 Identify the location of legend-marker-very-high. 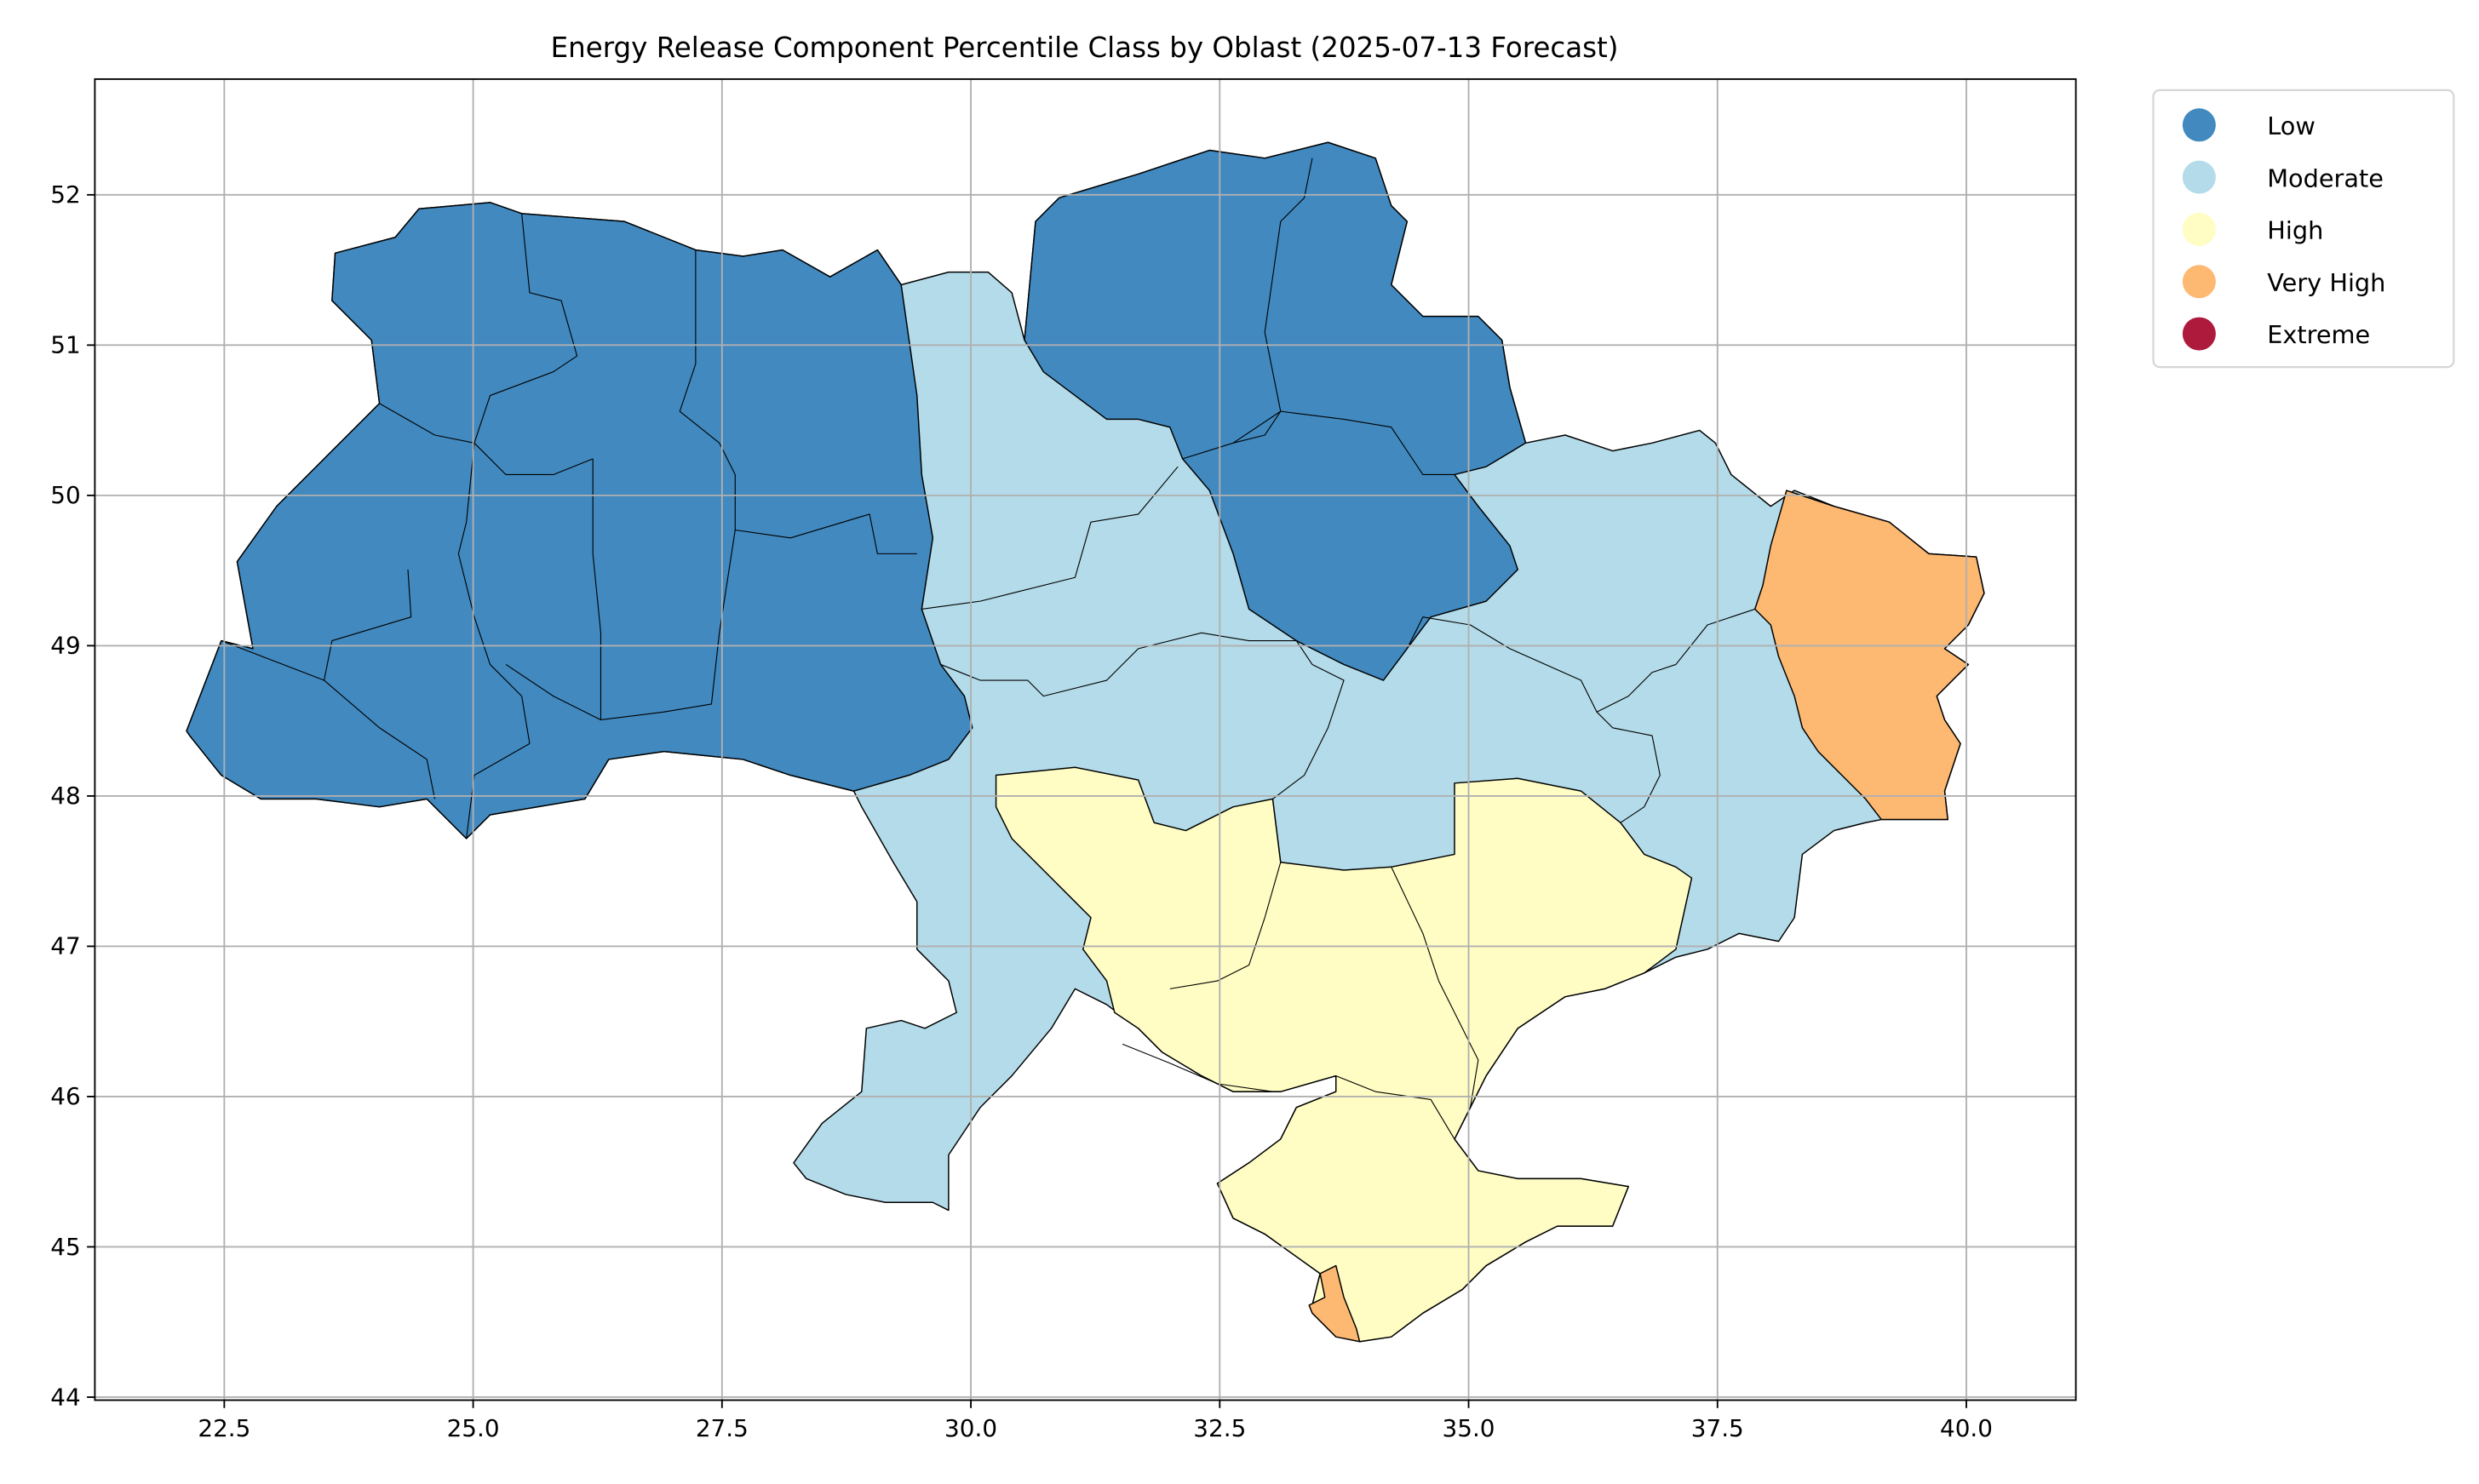
(2199, 282).